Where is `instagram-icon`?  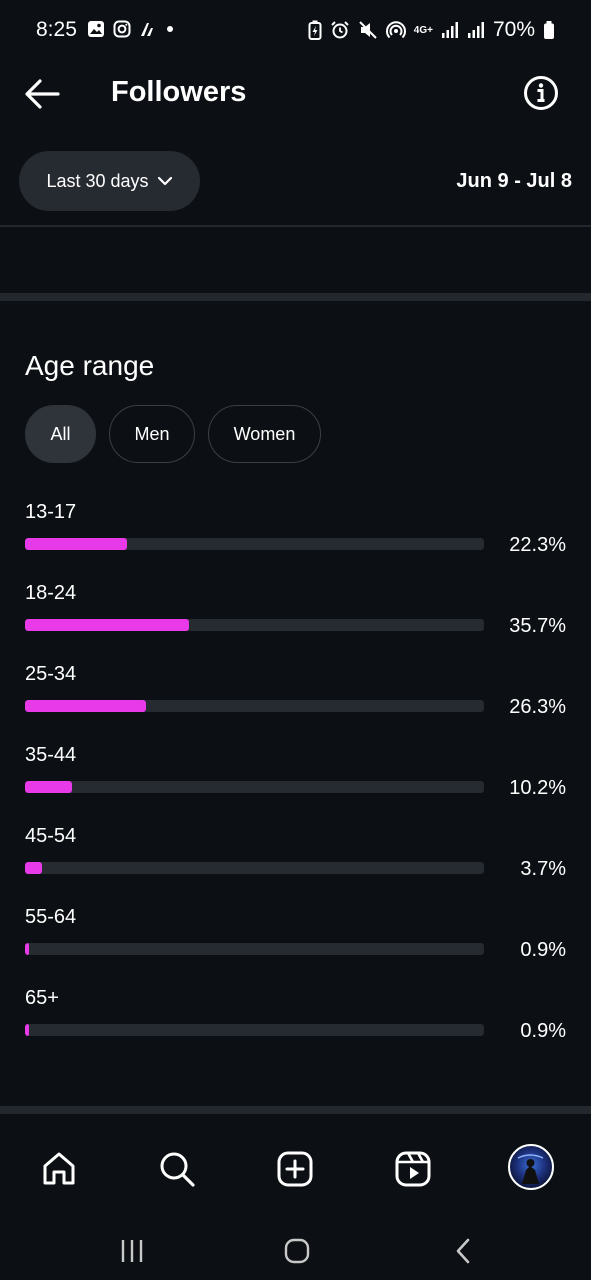 instagram-icon is located at coordinates (122, 29).